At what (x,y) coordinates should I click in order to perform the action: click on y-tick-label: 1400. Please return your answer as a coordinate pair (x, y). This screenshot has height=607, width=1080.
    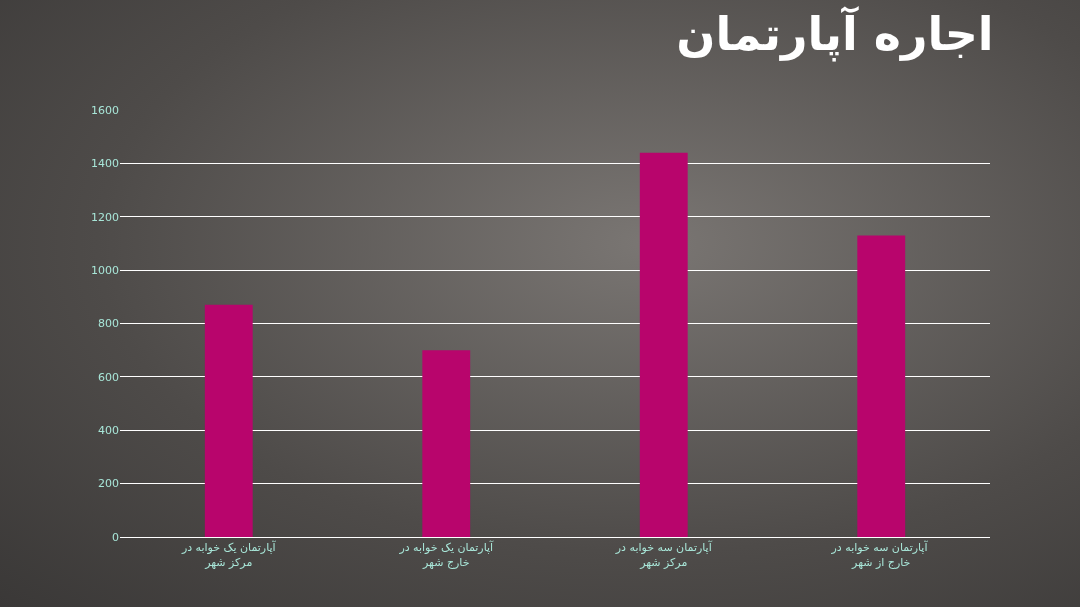
    Looking at the image, I should click on (105, 164).